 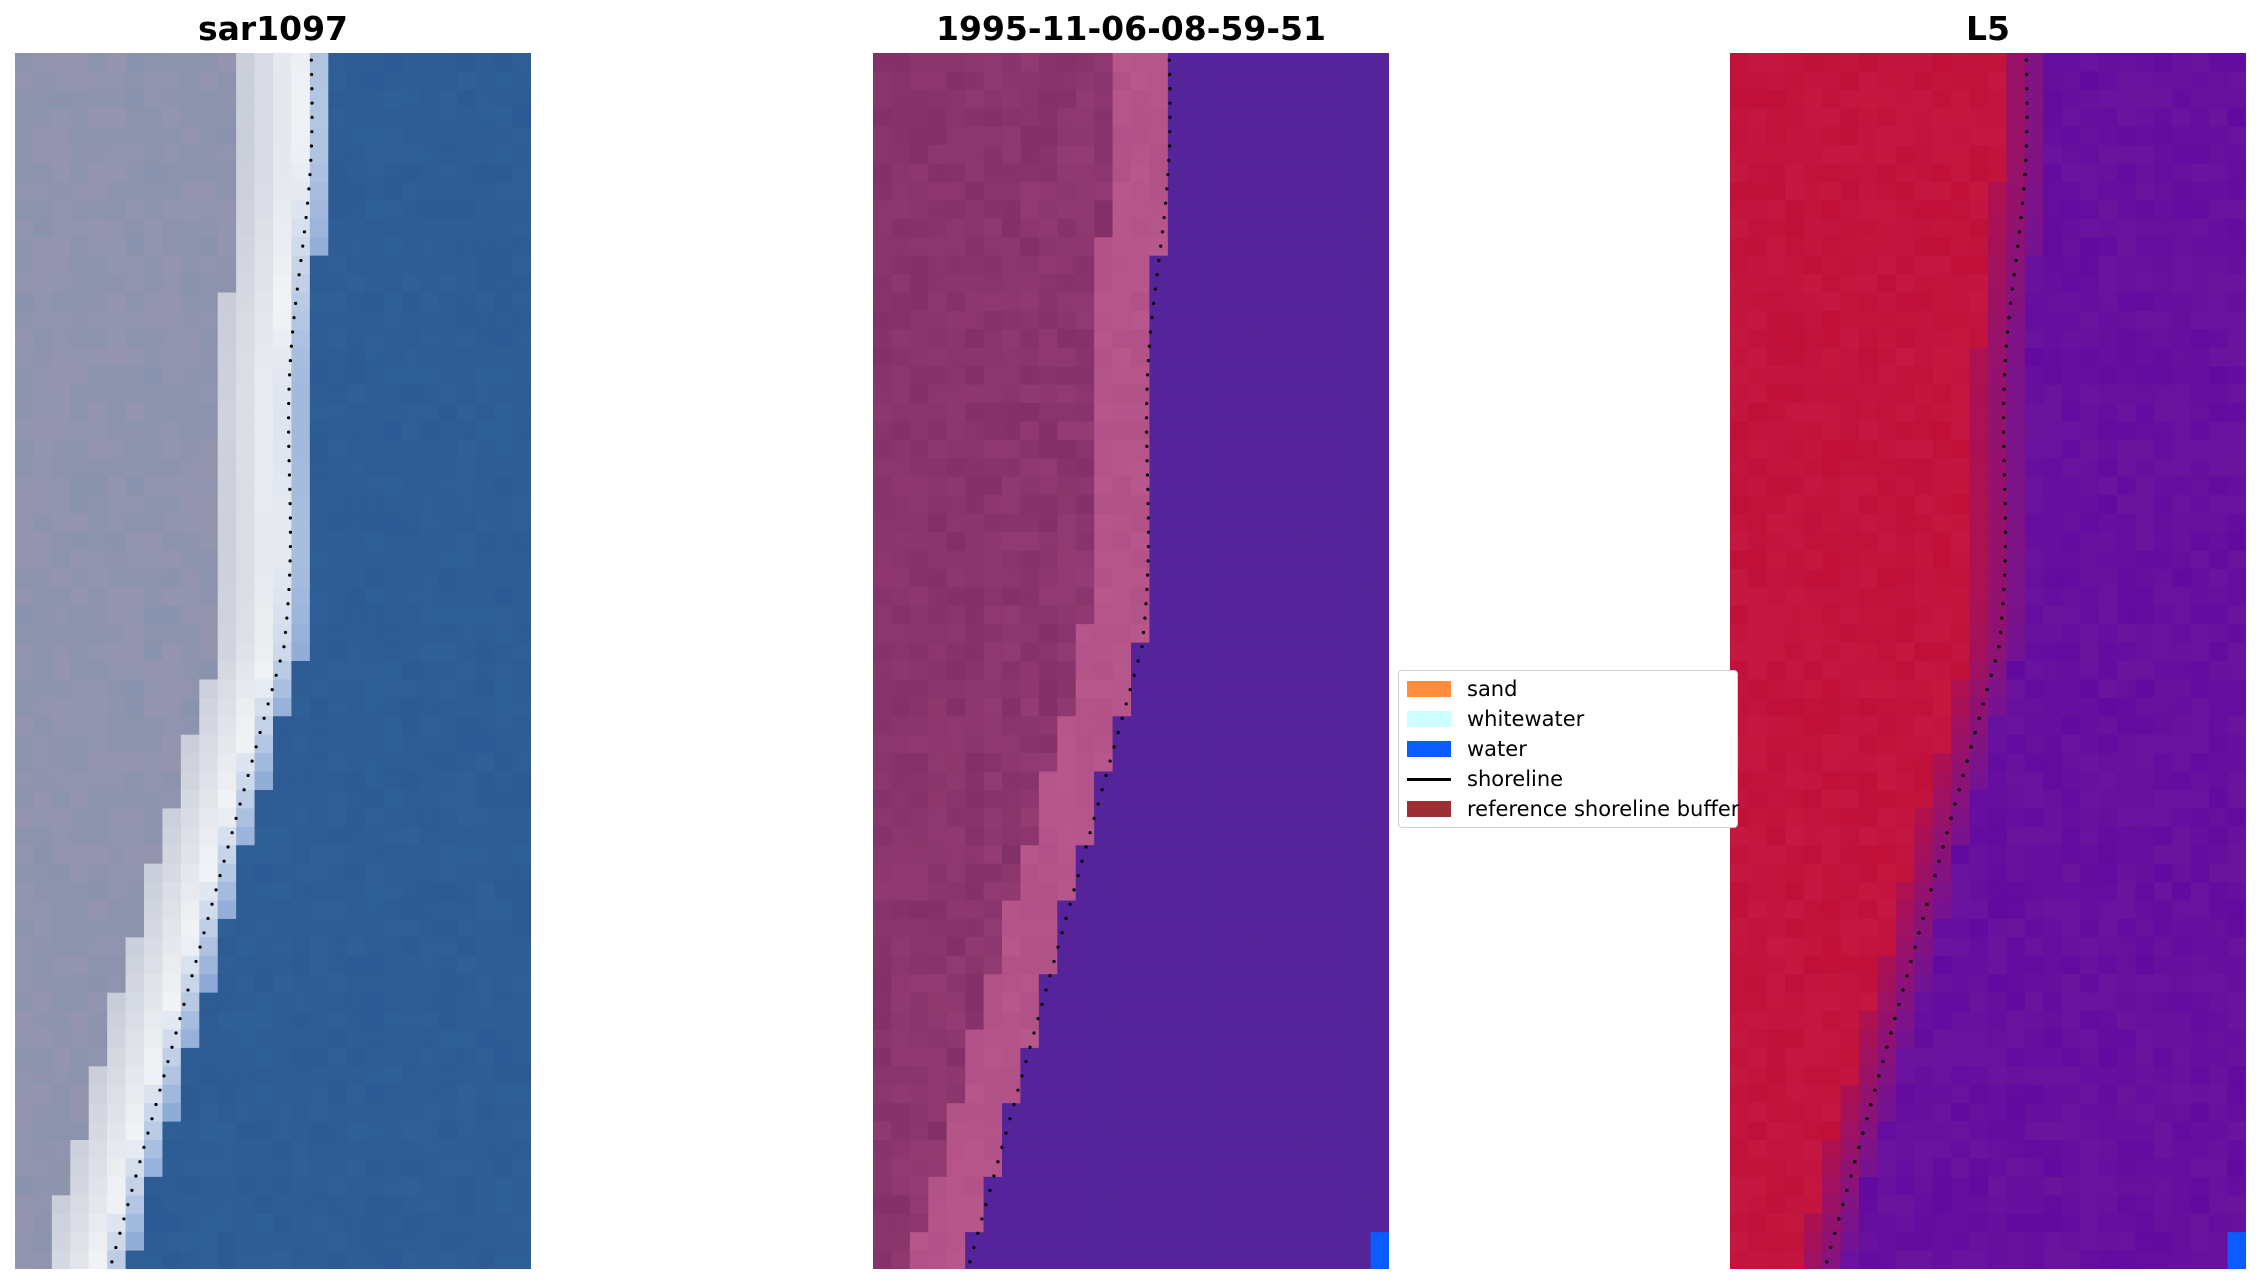 I want to click on legend-item-shoreline: shoreline, so click(x=1485, y=779).